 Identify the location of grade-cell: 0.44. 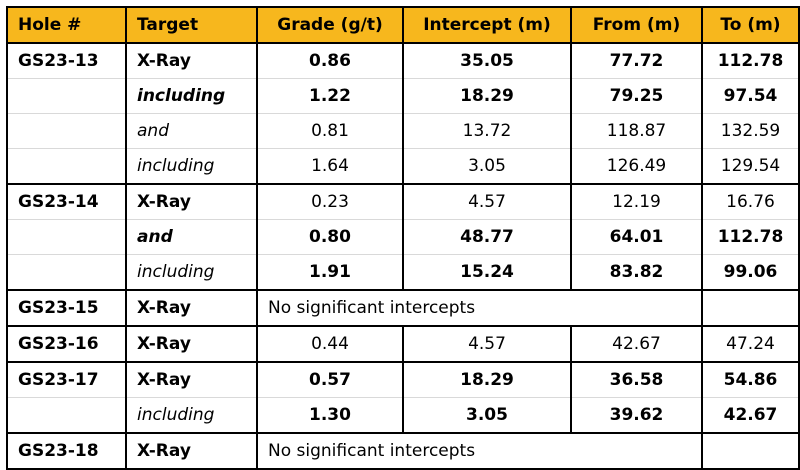
(330, 343).